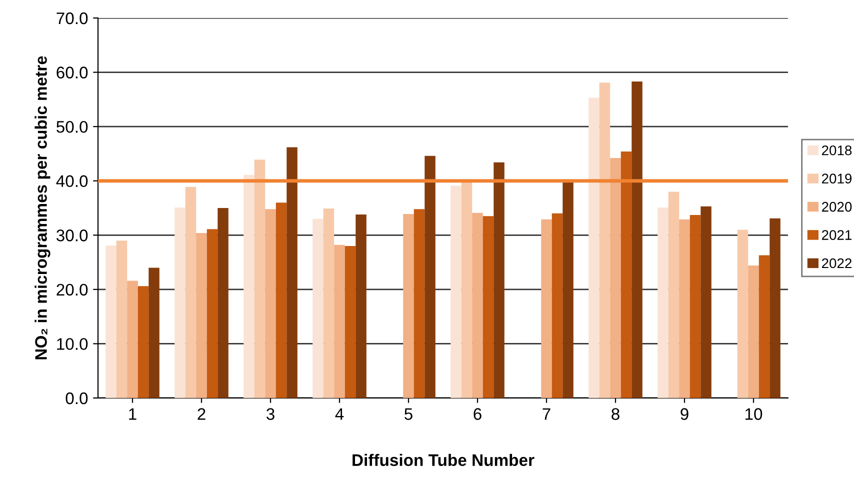 The width and height of the screenshot is (854, 482). What do you see at coordinates (546, 414) in the screenshot?
I see `x-tick-label: 7` at bounding box center [546, 414].